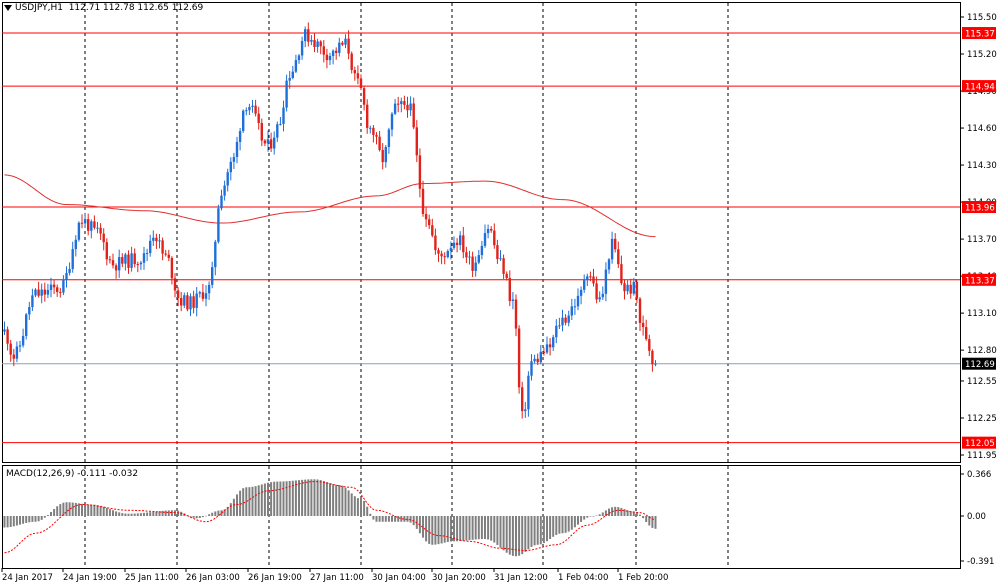  Describe the element at coordinates (8, 7) in the screenshot. I see `dropdown-triangle-icon` at that location.